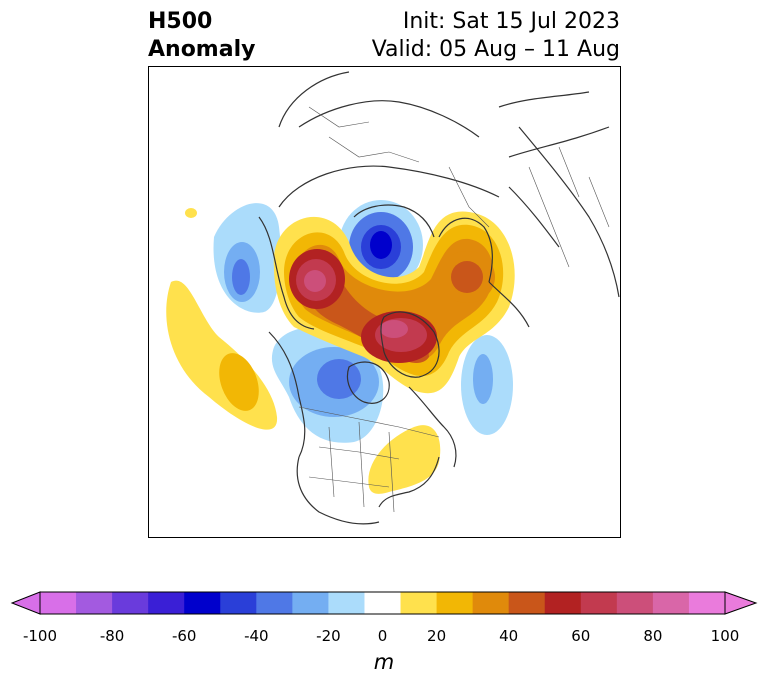 The width and height of the screenshot is (768, 686). What do you see at coordinates (483, 379) in the screenshot?
I see `anomaly-labrador-core` at bounding box center [483, 379].